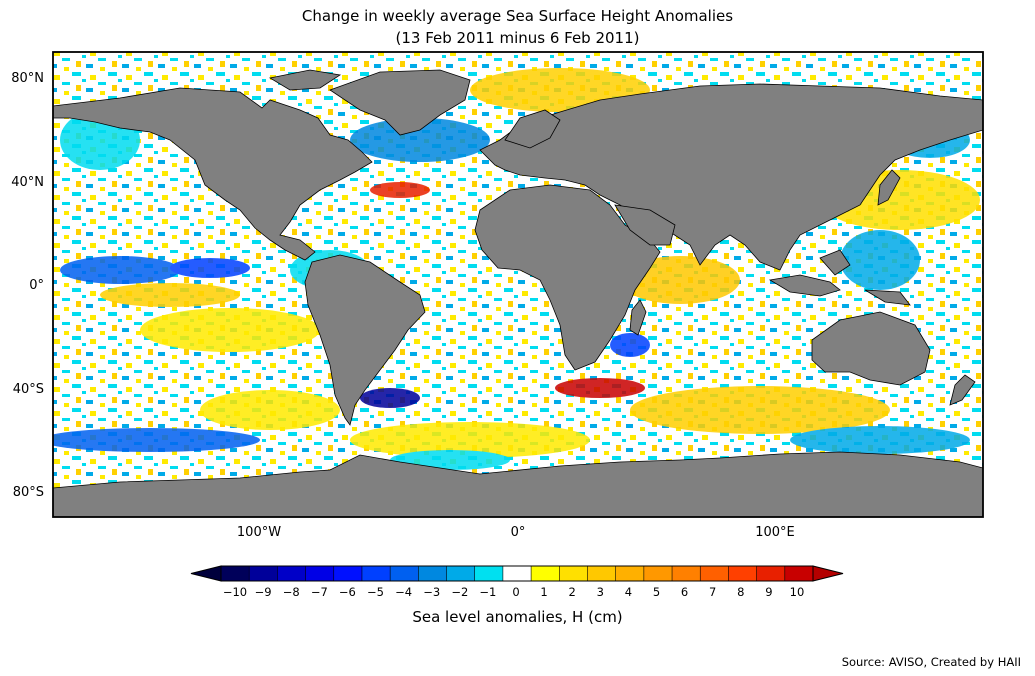 This screenshot has width=1035, height=676. I want to click on chart-subtitle: (13 Feb 2011 minus 6 Feb 2011), so click(517, 38).